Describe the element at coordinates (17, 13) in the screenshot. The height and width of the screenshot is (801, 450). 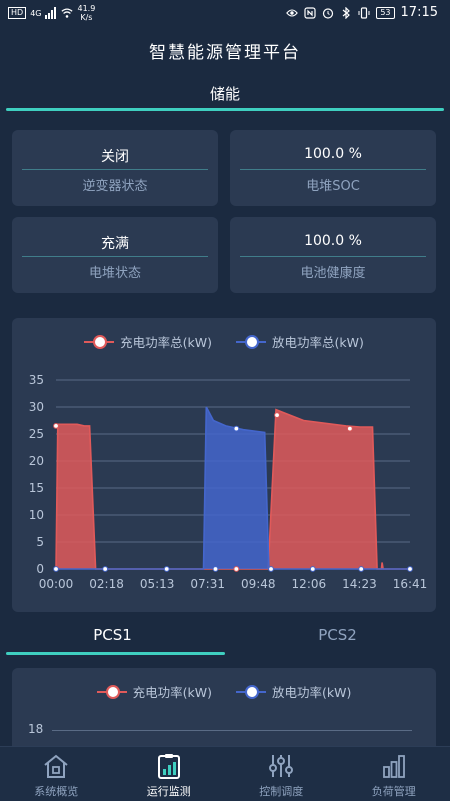
I see `hd-indicator: HD` at that location.